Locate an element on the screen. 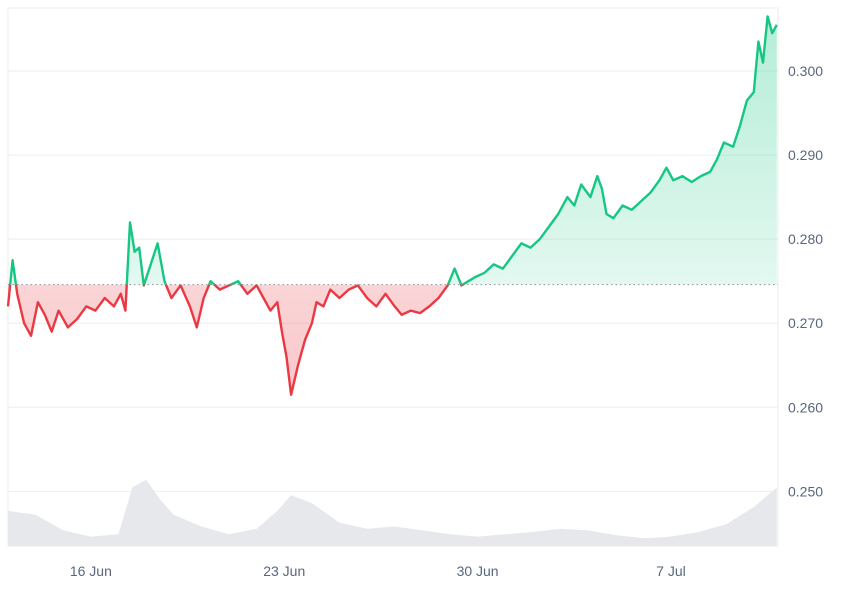 The width and height of the screenshot is (855, 589). y-tick-label: 0.290 is located at coordinates (805, 155).